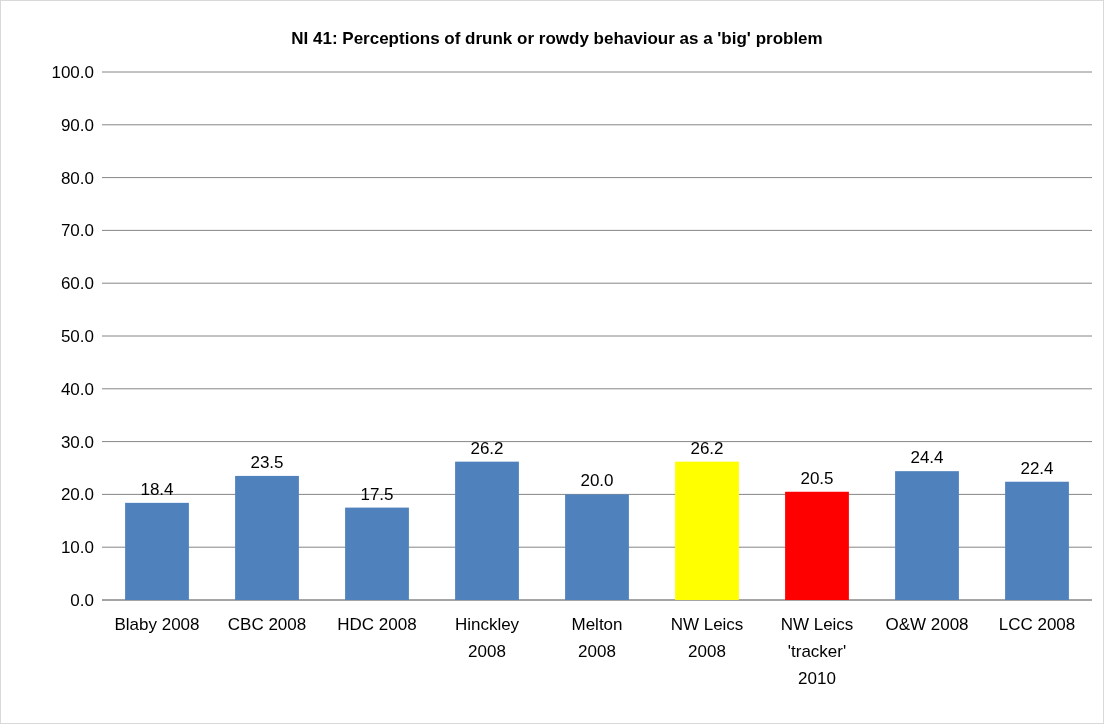 Image resolution: width=1104 pixels, height=724 pixels. What do you see at coordinates (597, 481) in the screenshot?
I see `data-label: 20.0` at bounding box center [597, 481].